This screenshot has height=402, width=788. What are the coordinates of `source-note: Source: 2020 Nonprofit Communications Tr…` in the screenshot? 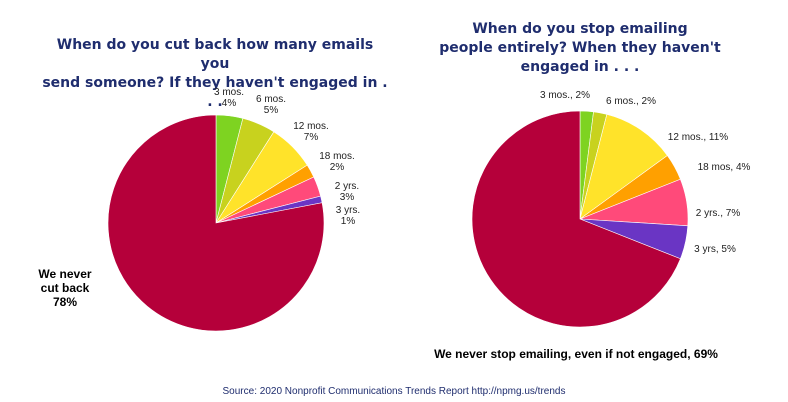 It's located at (394, 391).